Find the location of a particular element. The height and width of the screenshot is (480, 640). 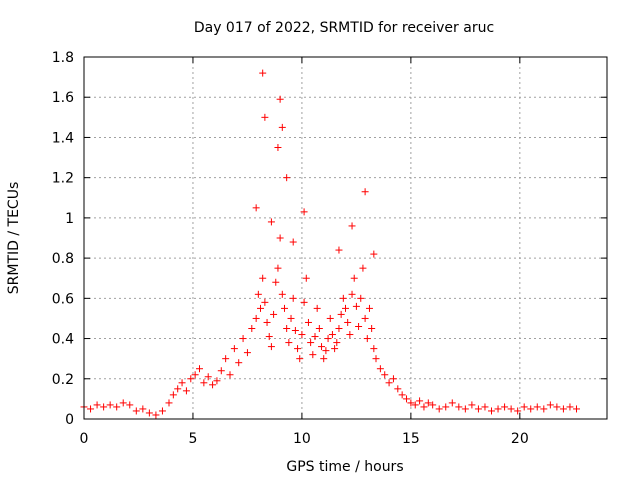

y-tick-label: 1 is located at coordinates (69, 219).